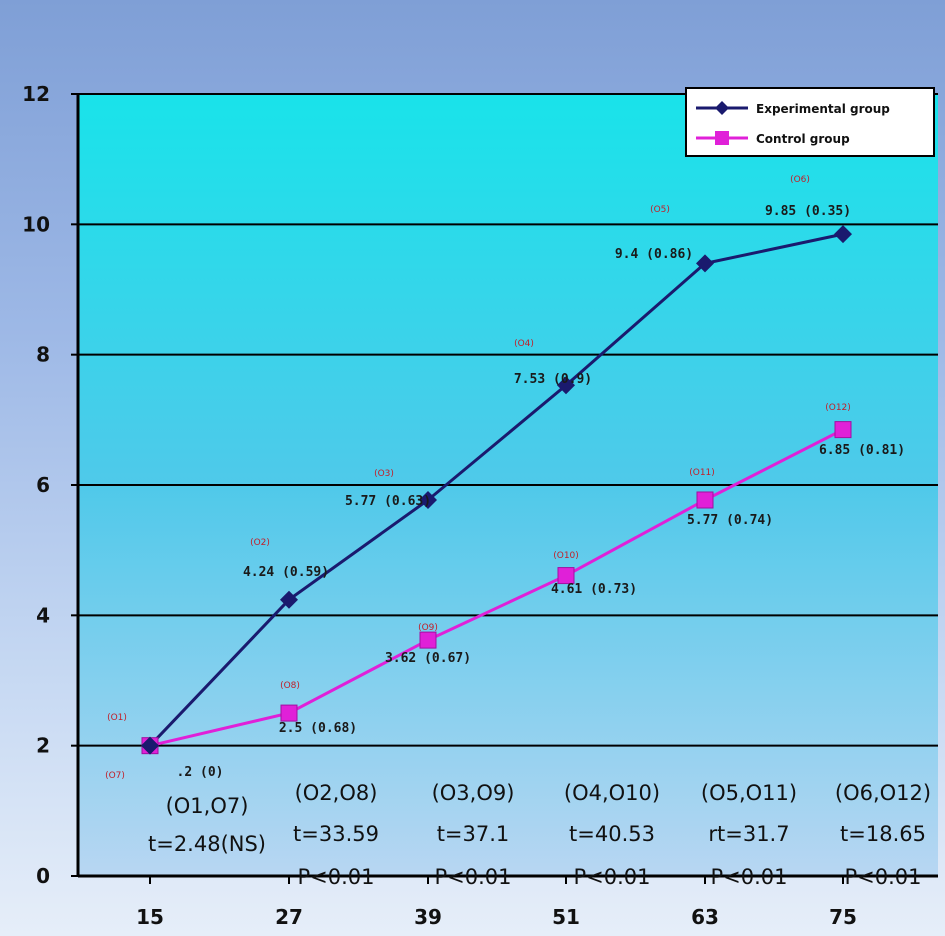  What do you see at coordinates (883, 834) in the screenshot?
I see `annotation-t: t=18.65` at bounding box center [883, 834].